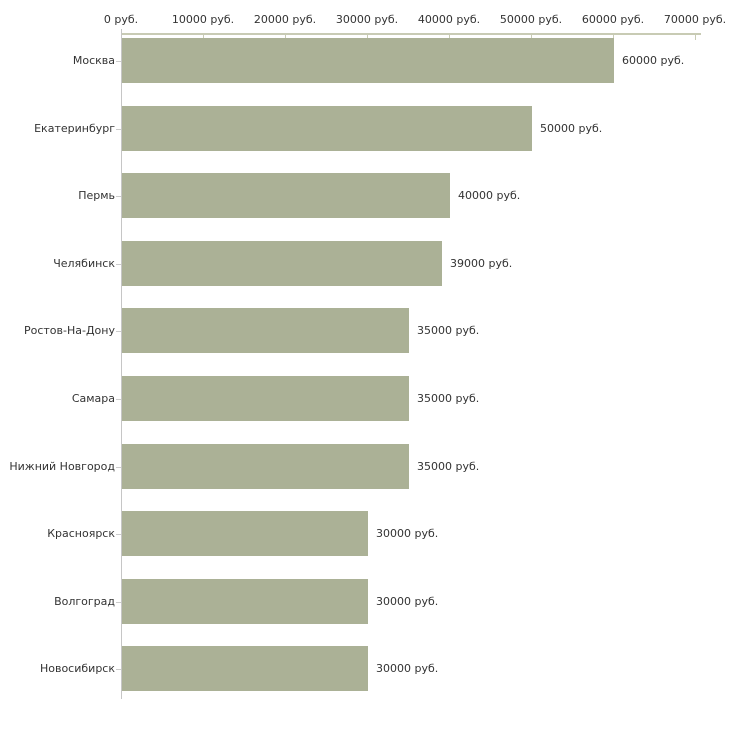 Image resolution: width=730 pixels, height=730 pixels. I want to click on category-label: Пермь, so click(96, 195).